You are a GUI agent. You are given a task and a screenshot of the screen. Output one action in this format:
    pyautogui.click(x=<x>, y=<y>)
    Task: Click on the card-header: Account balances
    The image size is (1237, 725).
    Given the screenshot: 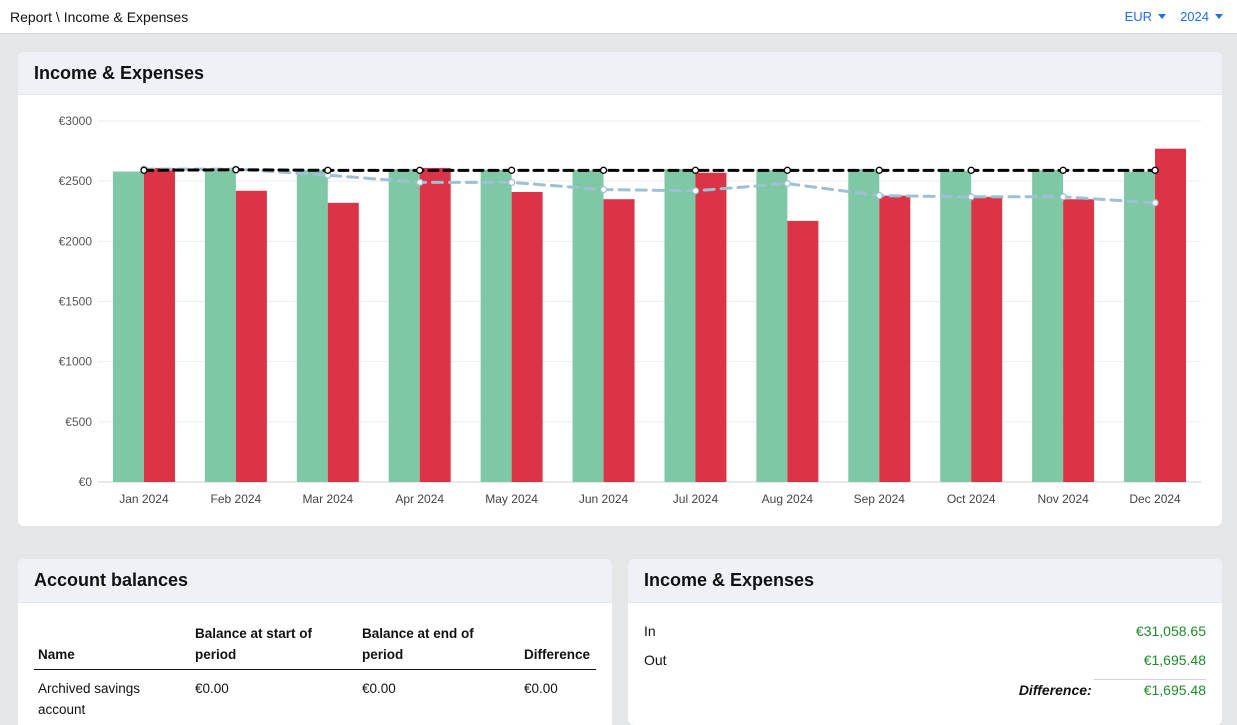 What is the action you would take?
    pyautogui.click(x=315, y=581)
    